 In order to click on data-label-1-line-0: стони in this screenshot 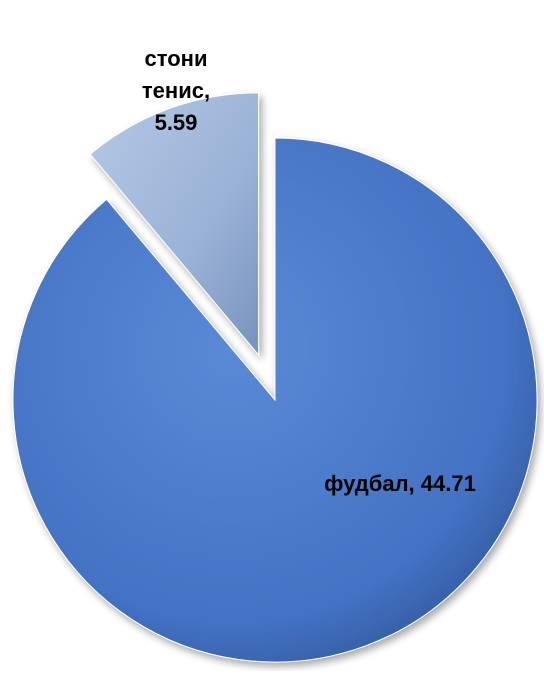, I will do `click(176, 58)`.